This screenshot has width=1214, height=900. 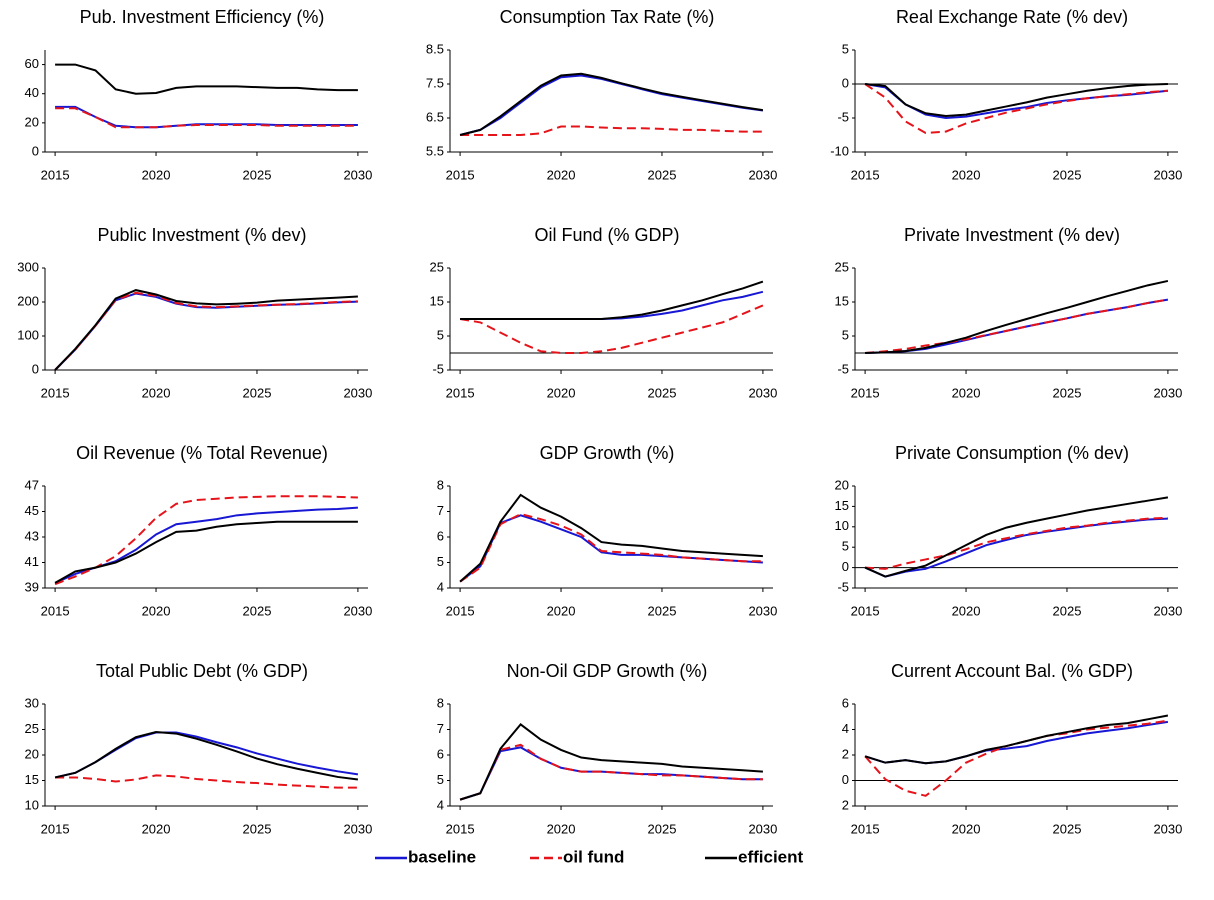 I want to click on y-tick-label: 45, so click(x=32, y=510).